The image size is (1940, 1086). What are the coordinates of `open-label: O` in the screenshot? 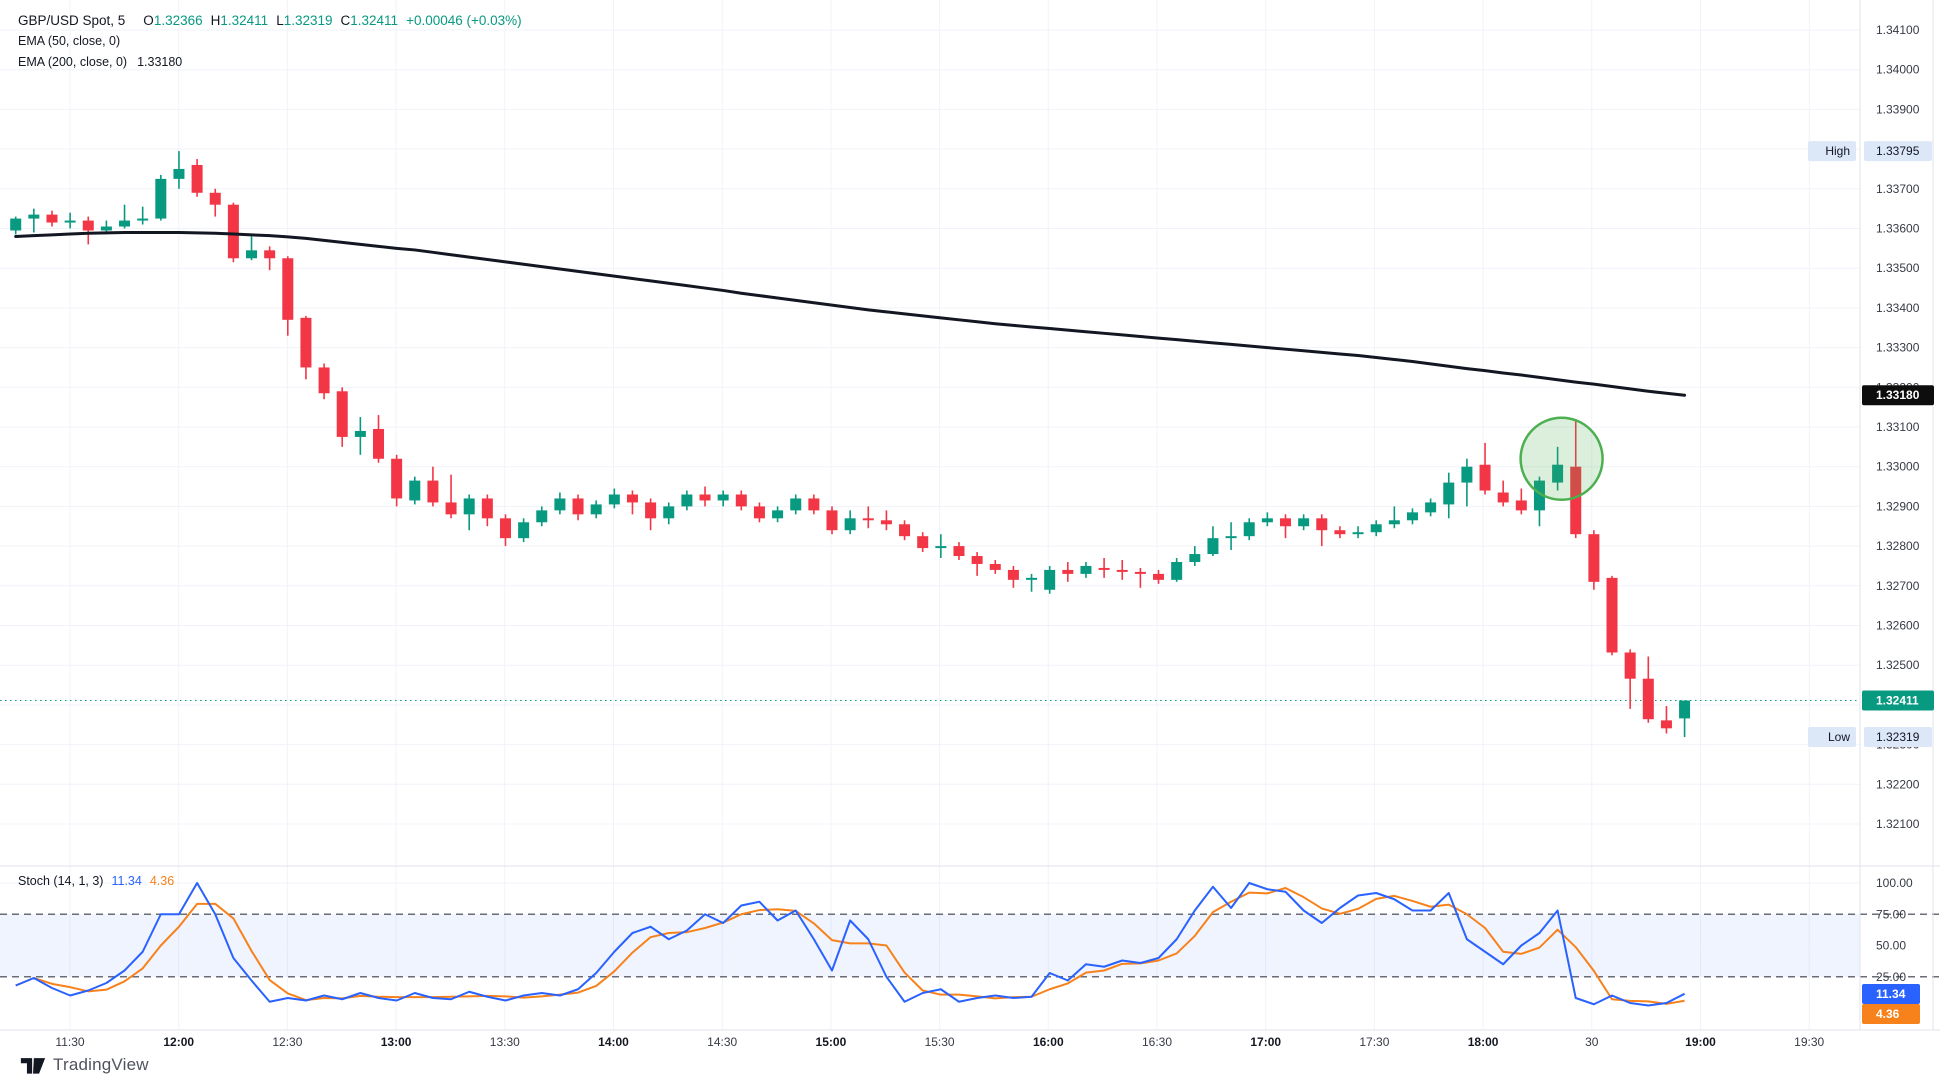 It's located at (148, 20).